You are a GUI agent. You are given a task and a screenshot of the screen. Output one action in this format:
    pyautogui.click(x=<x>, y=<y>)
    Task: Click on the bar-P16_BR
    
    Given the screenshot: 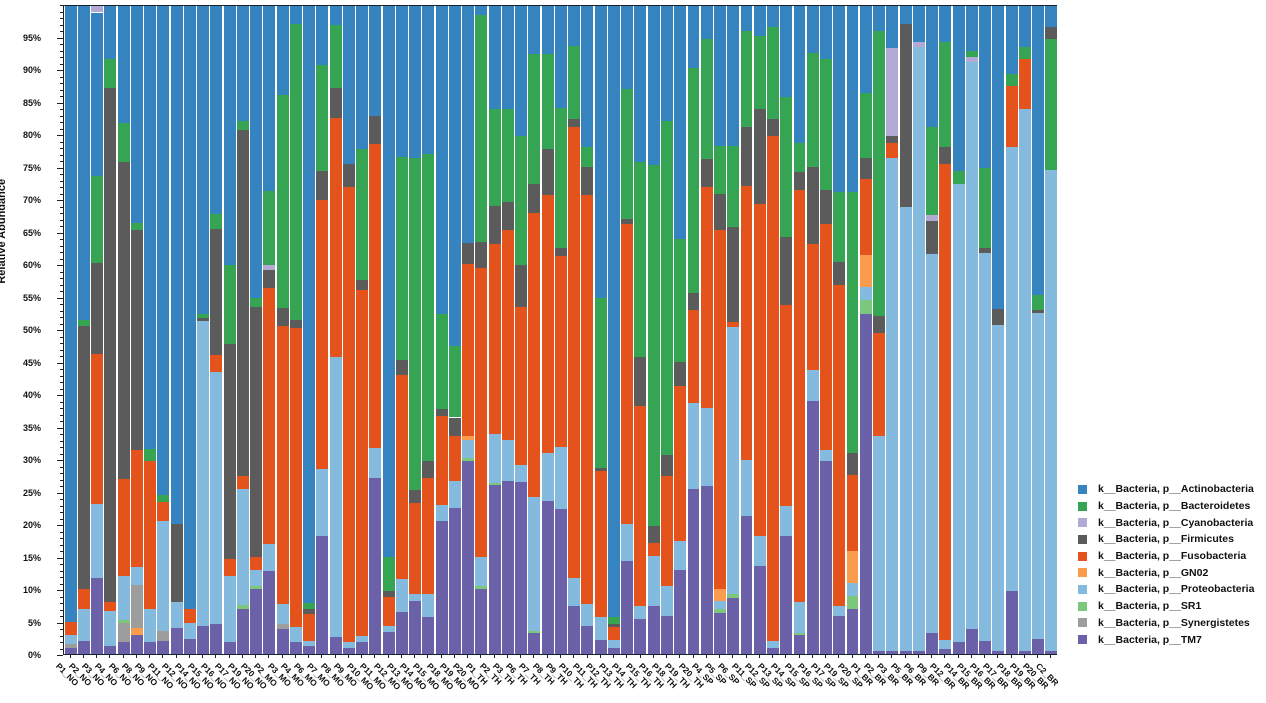 What is the action you would take?
    pyautogui.click(x=985, y=330)
    